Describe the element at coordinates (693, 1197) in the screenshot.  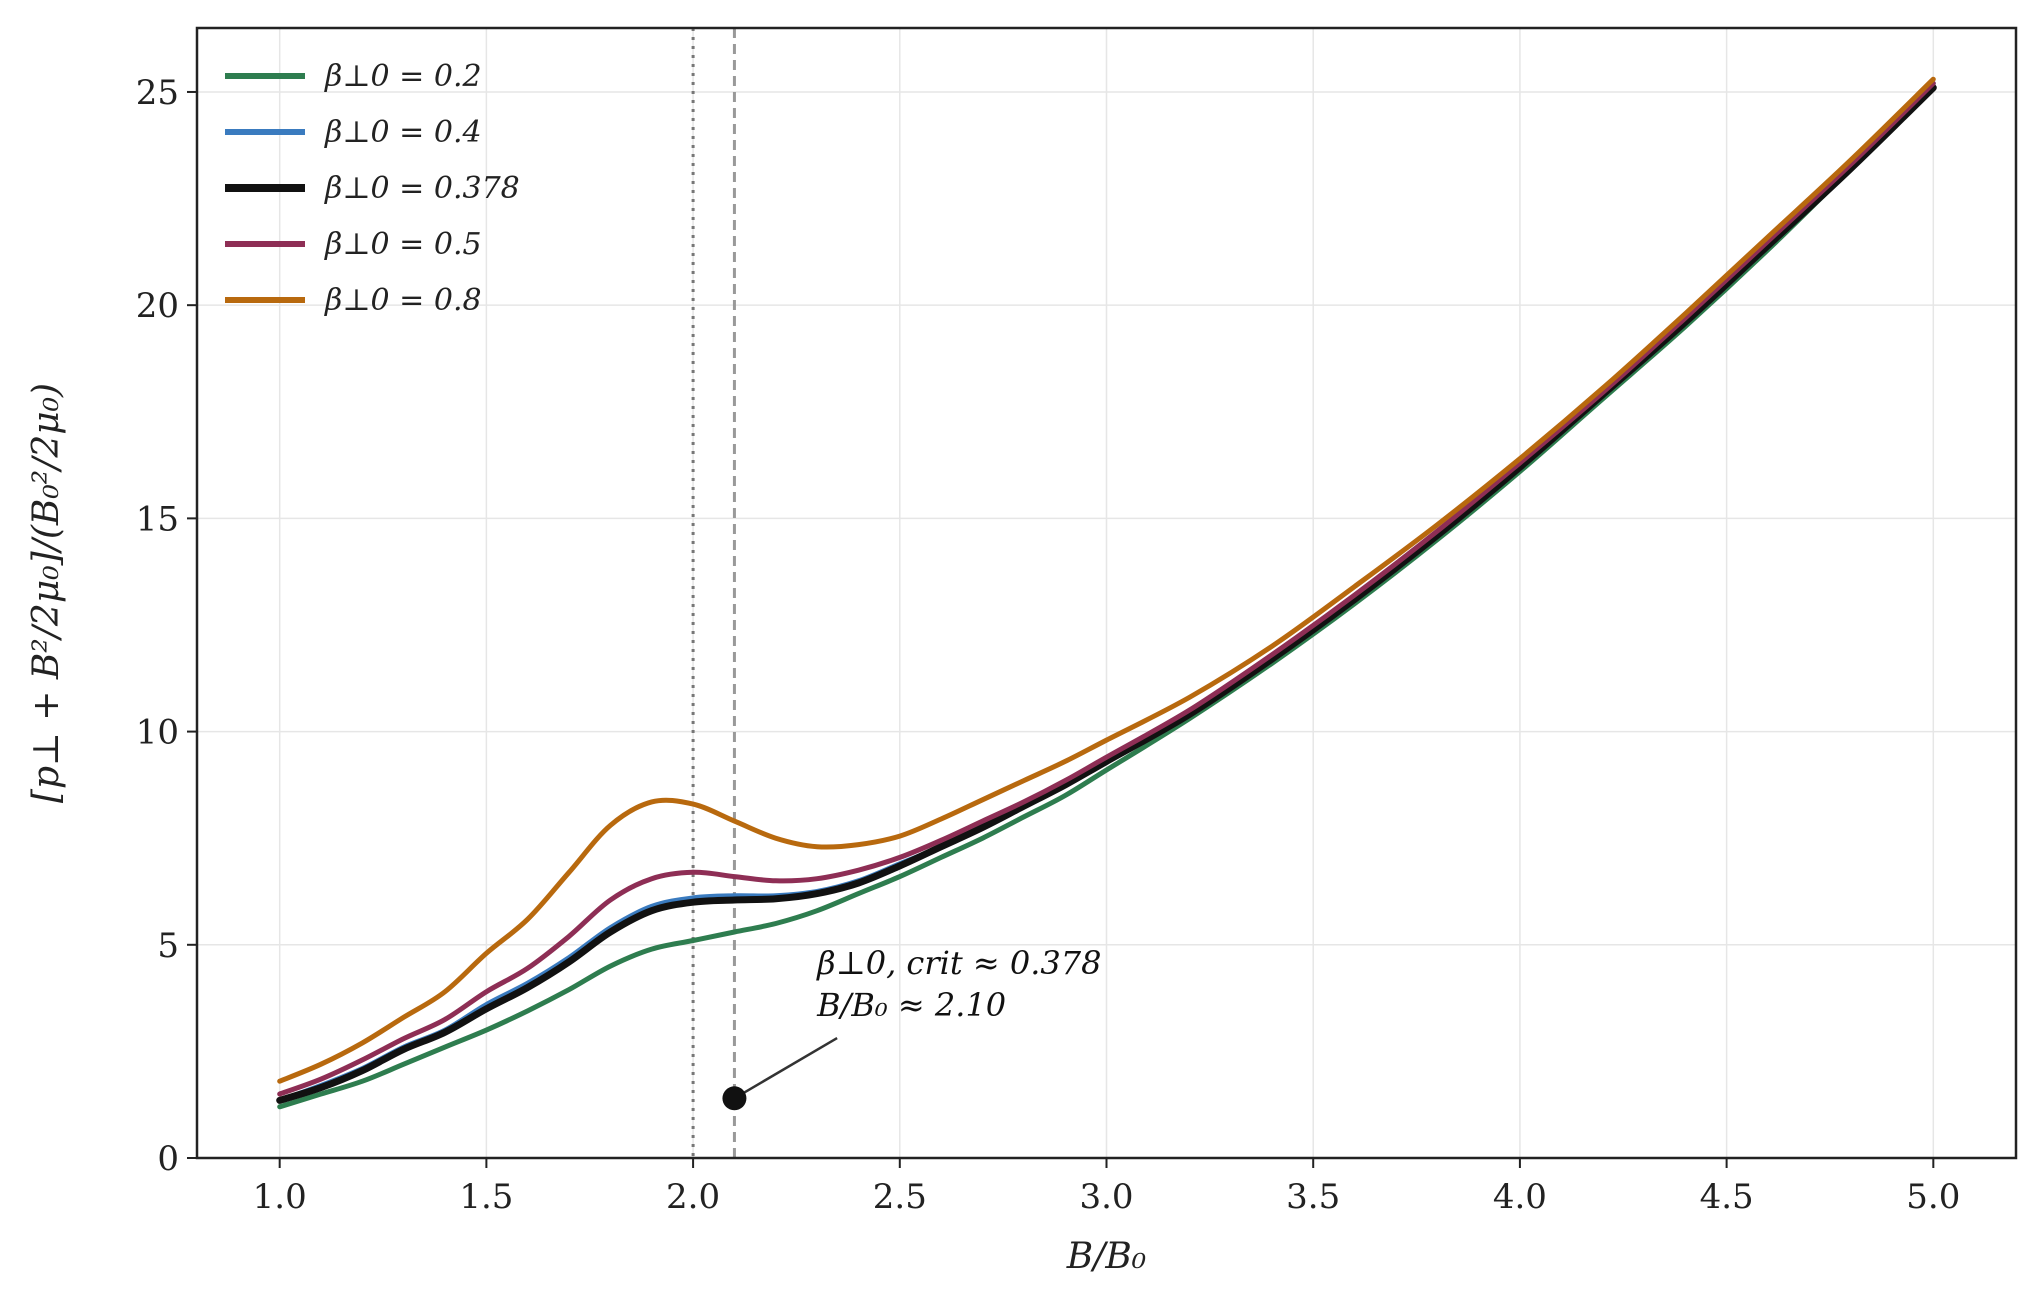
I see `x-tick-label: 2.0` at that location.